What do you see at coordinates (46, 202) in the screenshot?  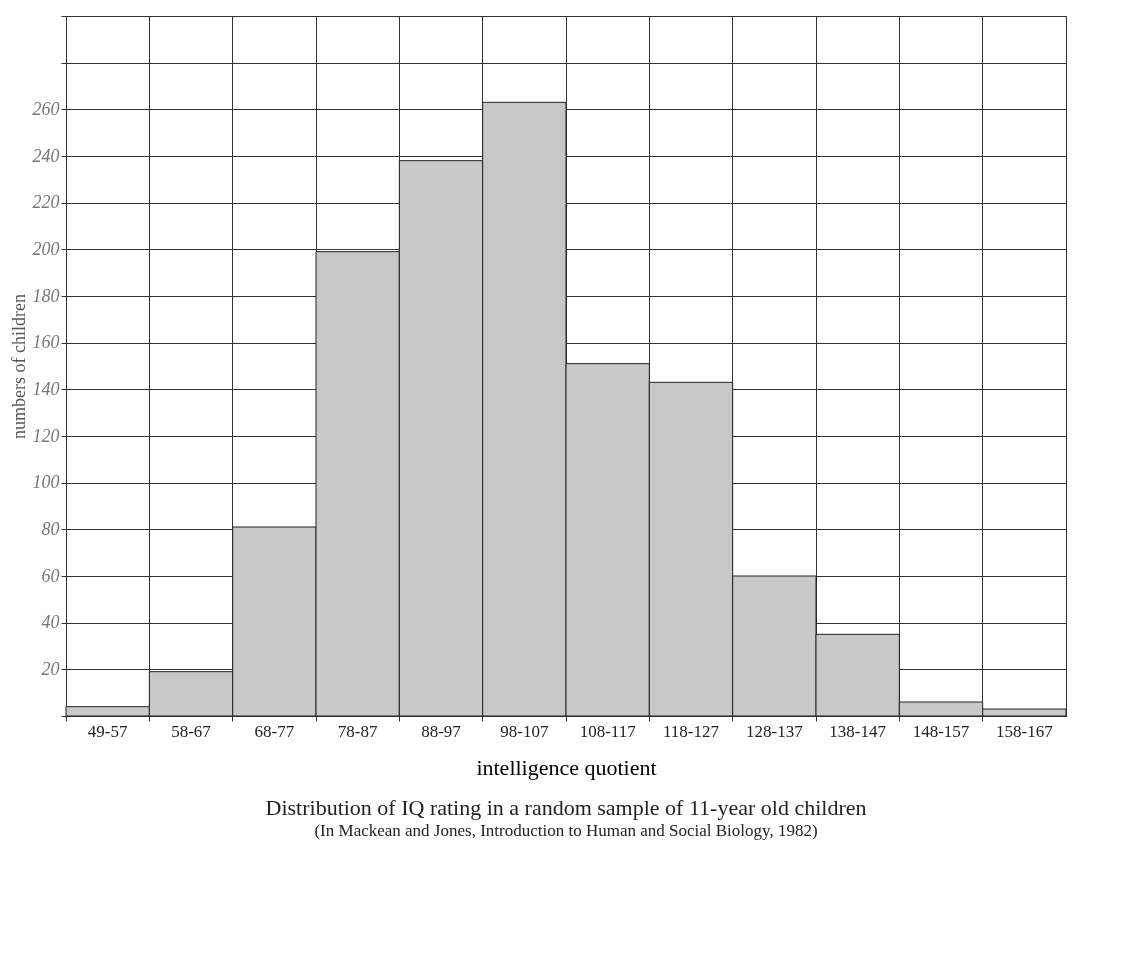 I see `y-tick-label: 220` at bounding box center [46, 202].